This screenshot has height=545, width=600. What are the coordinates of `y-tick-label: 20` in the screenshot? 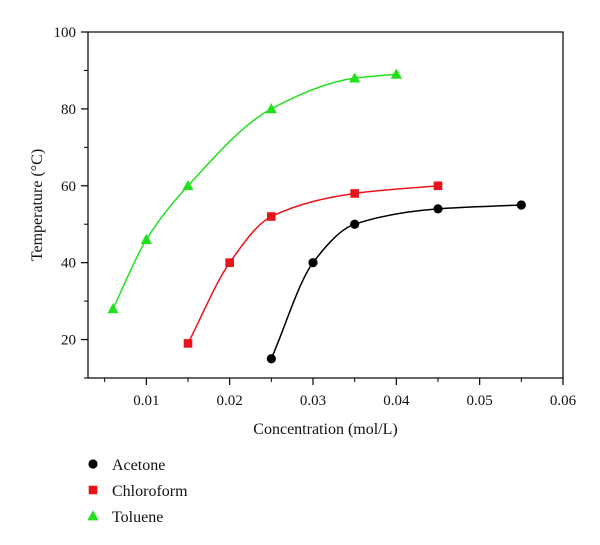 It's located at (68, 341).